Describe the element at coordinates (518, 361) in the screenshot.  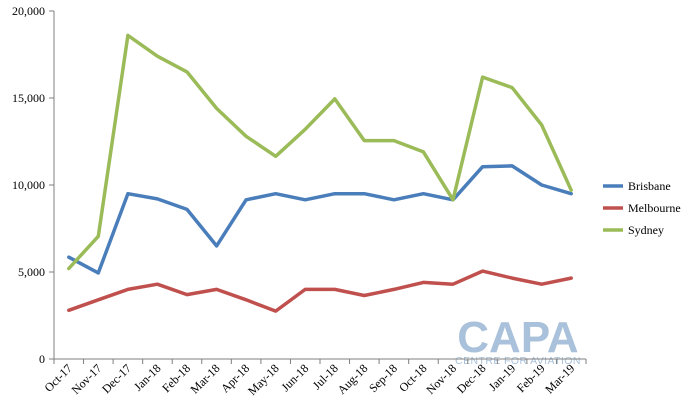
I see `watermark-tagline: CENTRE FOR AVIATION` at that location.